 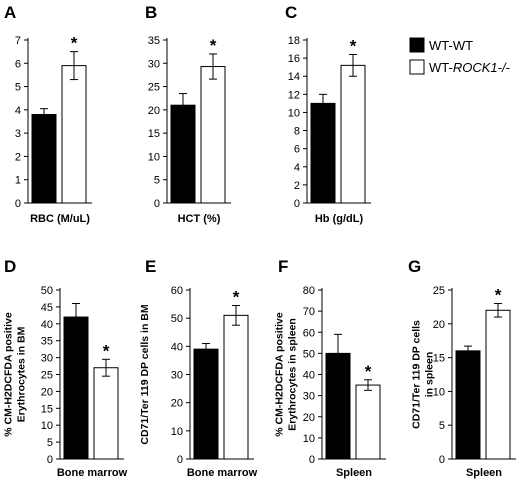 What do you see at coordinates (294, 41) in the screenshot?
I see `y-tick-label: 18` at bounding box center [294, 41].